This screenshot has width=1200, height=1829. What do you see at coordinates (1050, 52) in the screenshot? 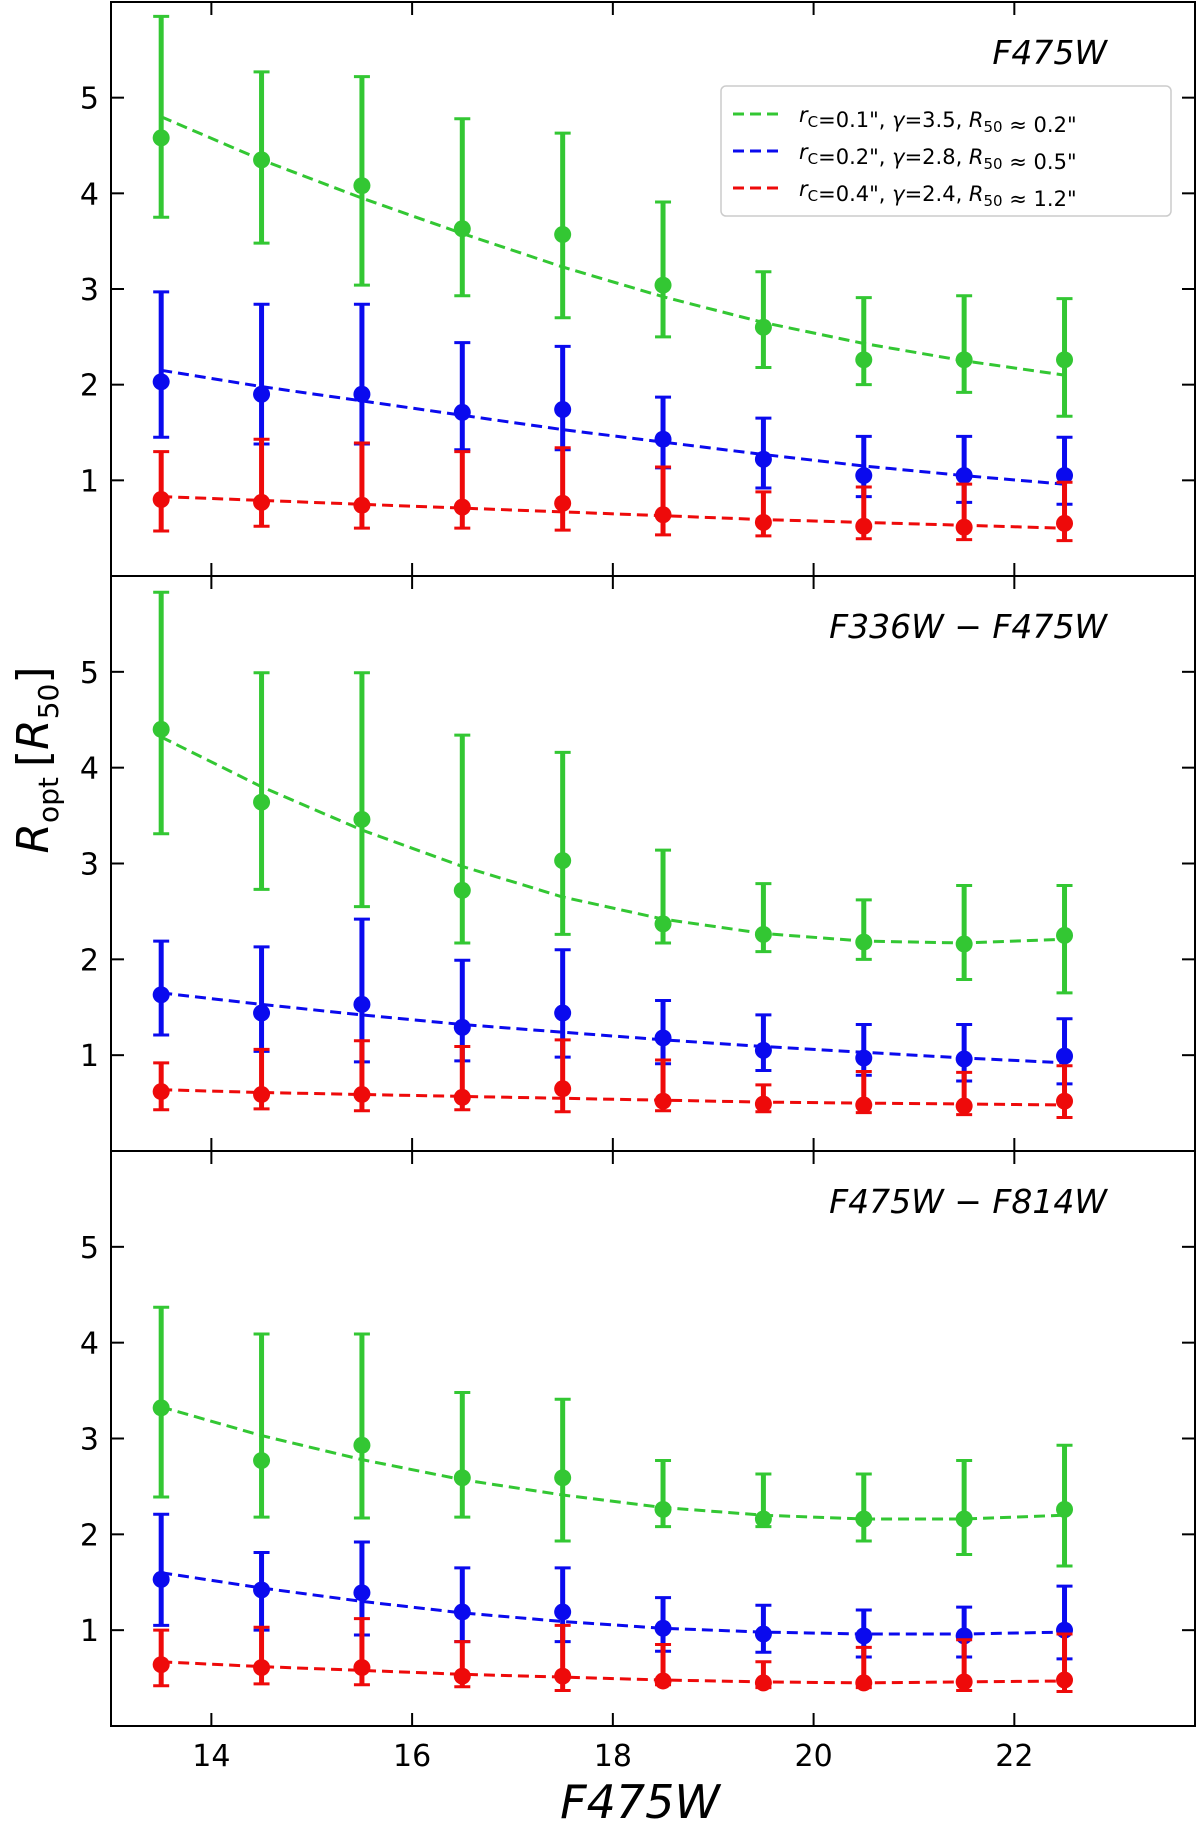
I see `panel-title: F475W` at bounding box center [1050, 52].